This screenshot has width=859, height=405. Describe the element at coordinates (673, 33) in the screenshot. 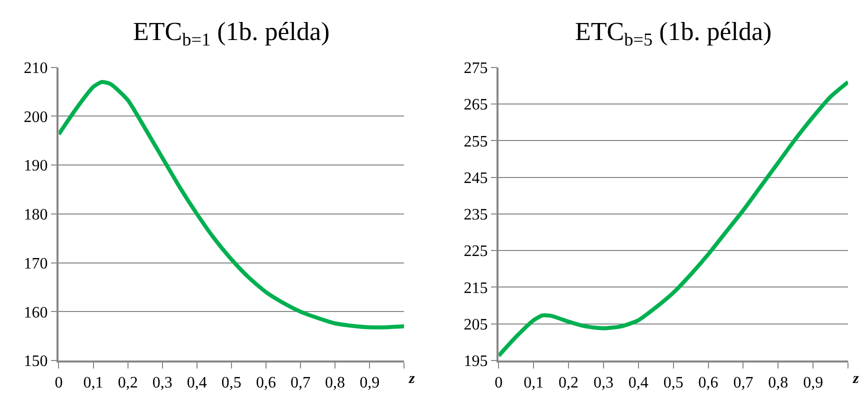

I see `chart-title: ETC$_{b=5}$ (1b. példa)` at that location.